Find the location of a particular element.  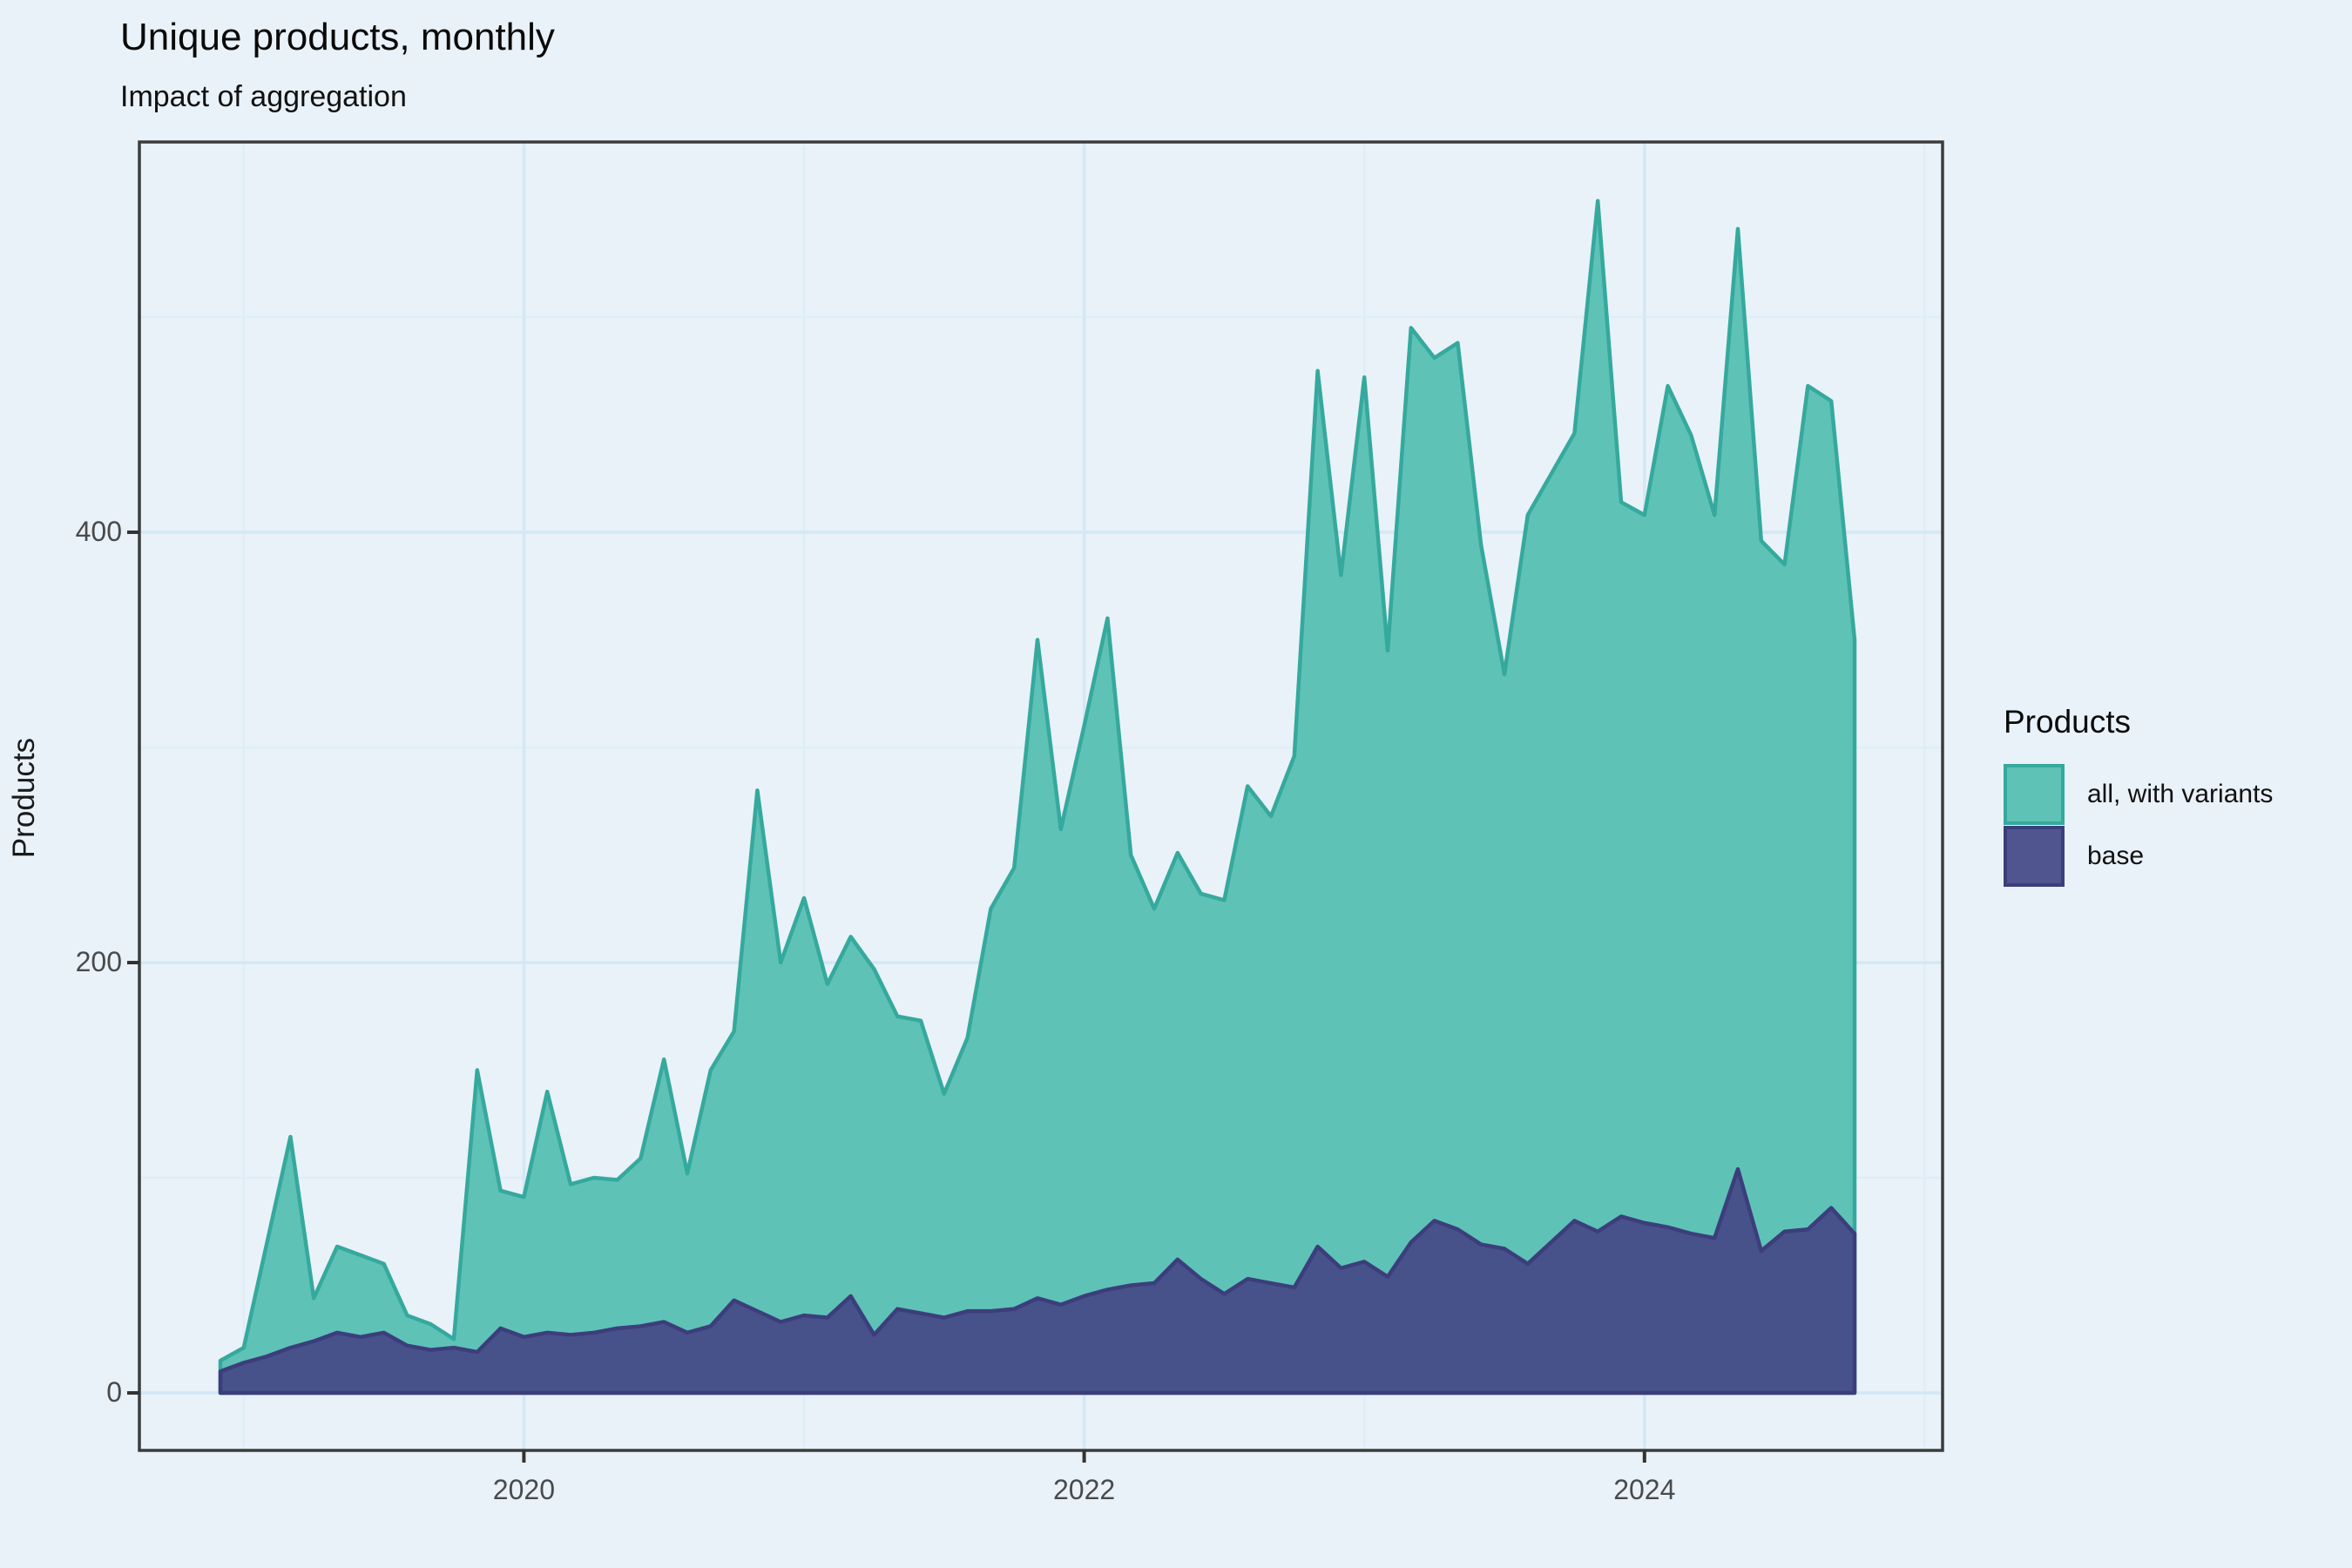

legend-label-base: base is located at coordinates (2116, 855).